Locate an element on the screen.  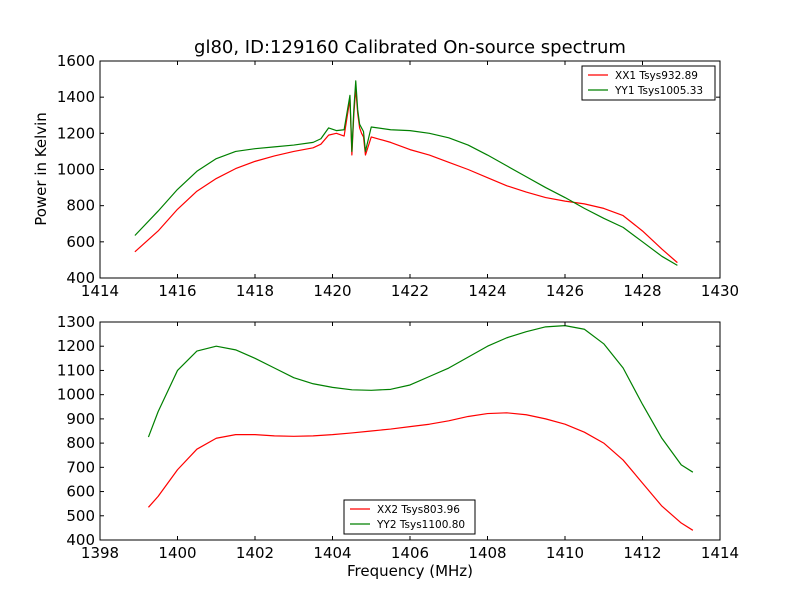
bottom-legend: XX2 Tsys803.96 YY2 Tsys1100.80 is located at coordinates (409, 517).